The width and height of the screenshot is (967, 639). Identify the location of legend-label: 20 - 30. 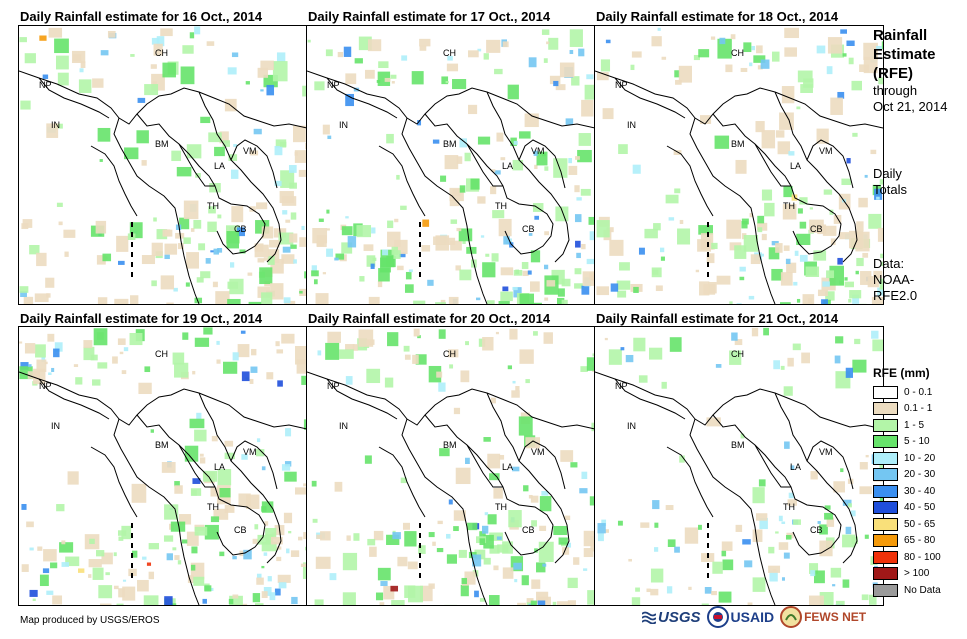
(920, 475).